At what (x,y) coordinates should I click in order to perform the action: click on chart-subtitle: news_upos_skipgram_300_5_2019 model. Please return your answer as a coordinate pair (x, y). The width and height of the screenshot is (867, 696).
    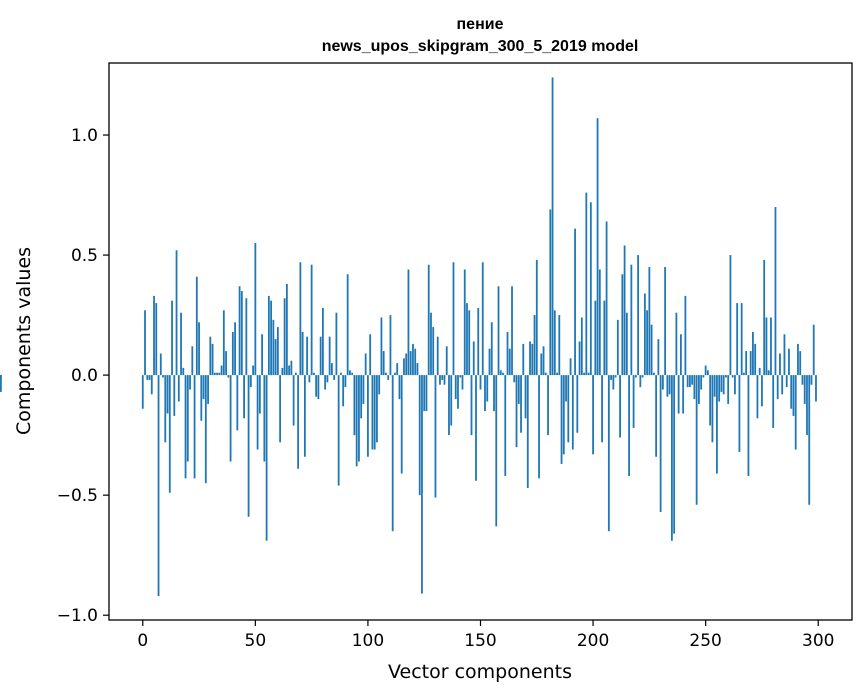
    Looking at the image, I should click on (480, 46).